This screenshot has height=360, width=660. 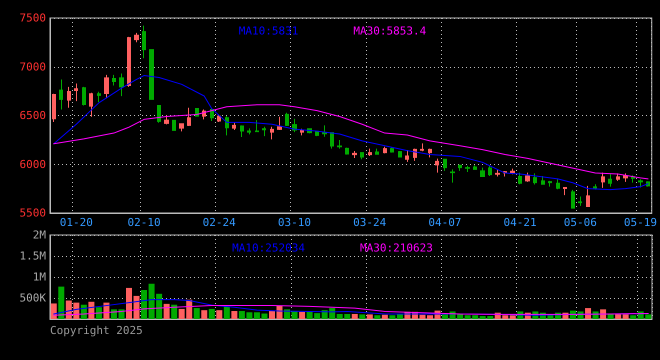 I want to click on x-tick-label: 04-07, so click(x=445, y=222).